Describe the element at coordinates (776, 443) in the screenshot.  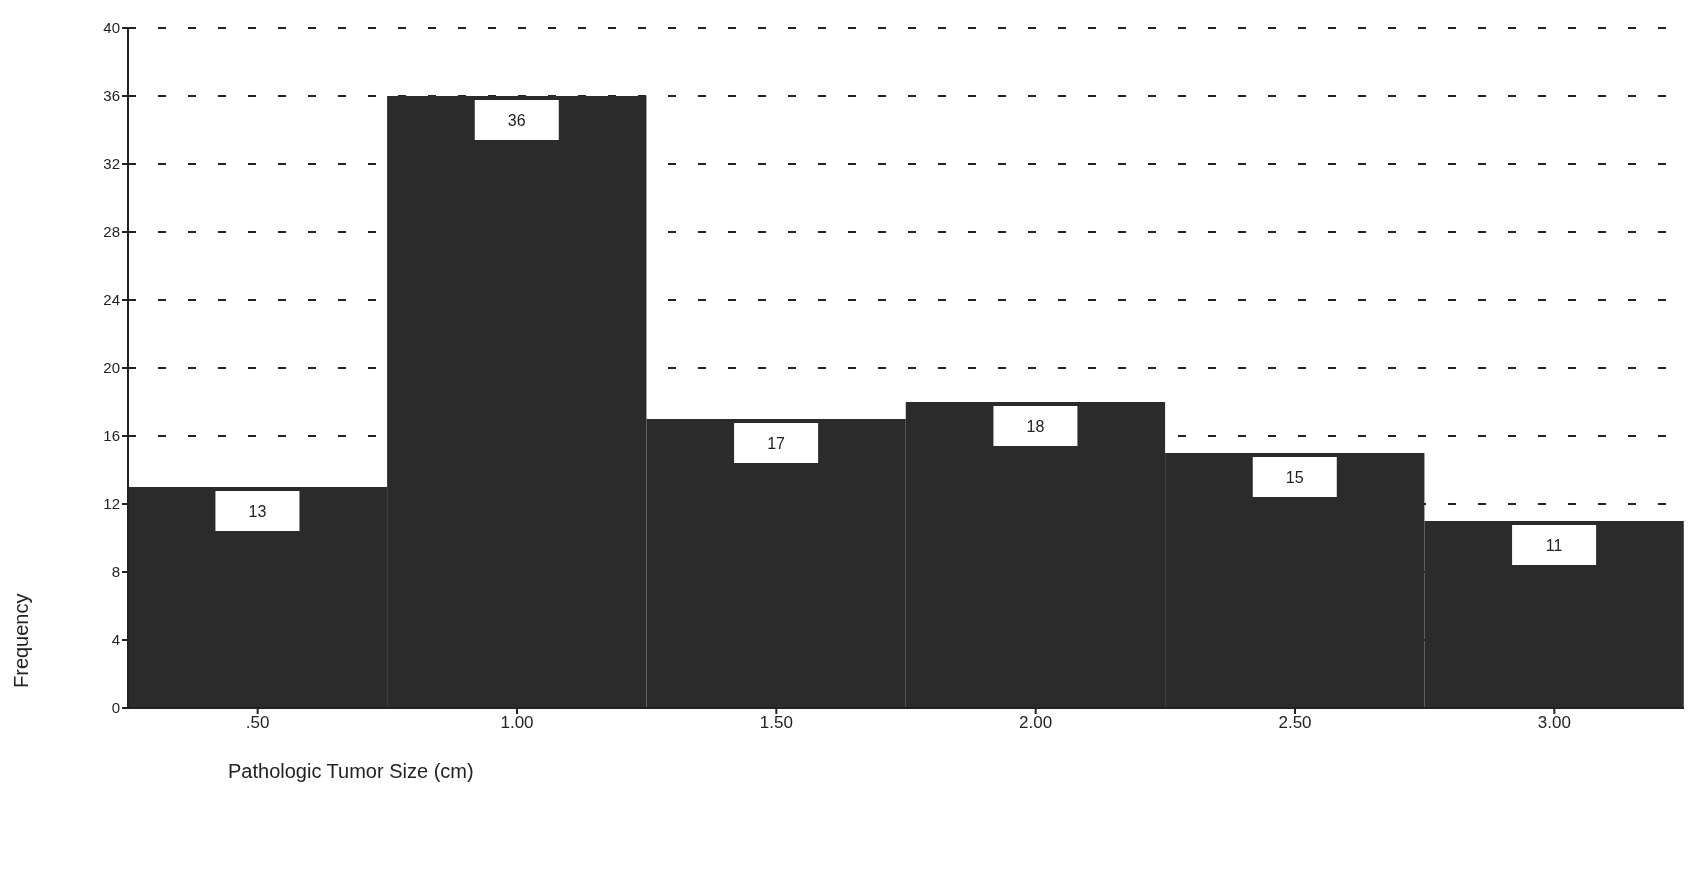
I see `data-label: 17` at that location.